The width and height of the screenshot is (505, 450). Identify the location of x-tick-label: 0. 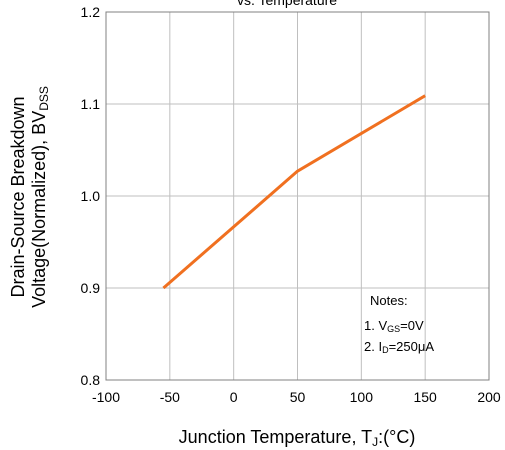
(234, 397).